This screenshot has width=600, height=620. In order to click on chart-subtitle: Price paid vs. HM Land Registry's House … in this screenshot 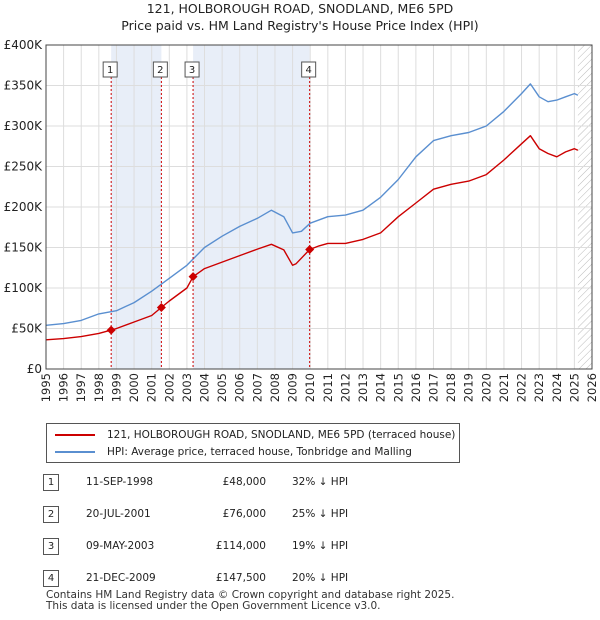, I will do `click(300, 25)`.